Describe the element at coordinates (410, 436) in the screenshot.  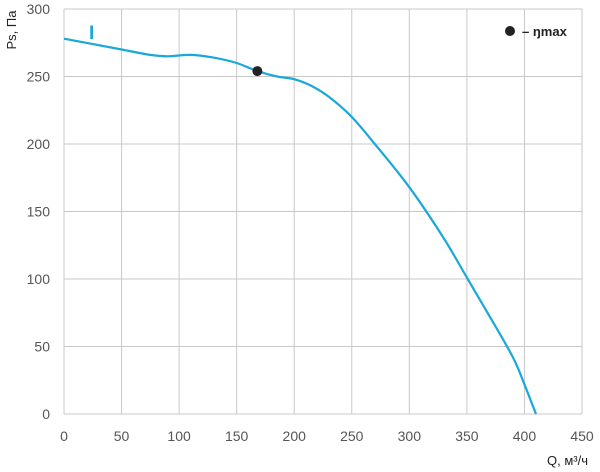
I see `x-tick-label: 300` at that location.